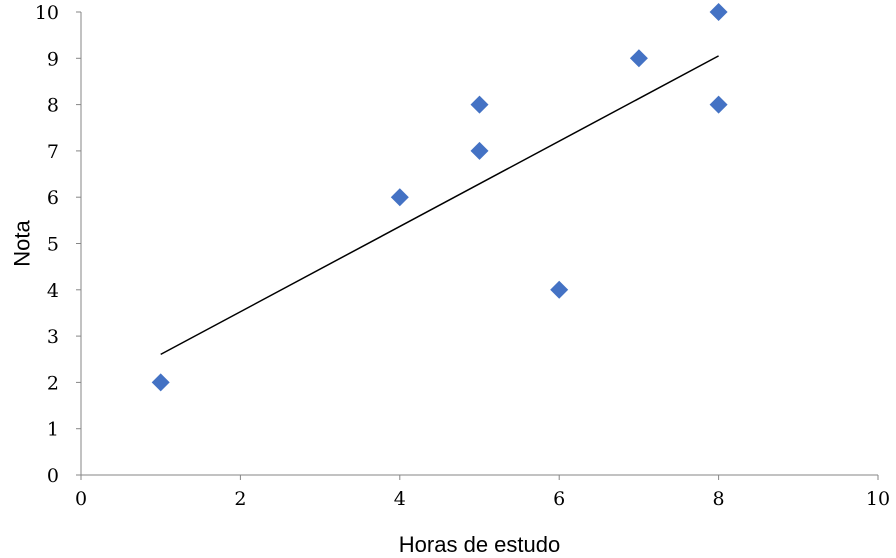 This screenshot has height=558, width=896. I want to click on y-tick-label: 10, so click(47, 13).